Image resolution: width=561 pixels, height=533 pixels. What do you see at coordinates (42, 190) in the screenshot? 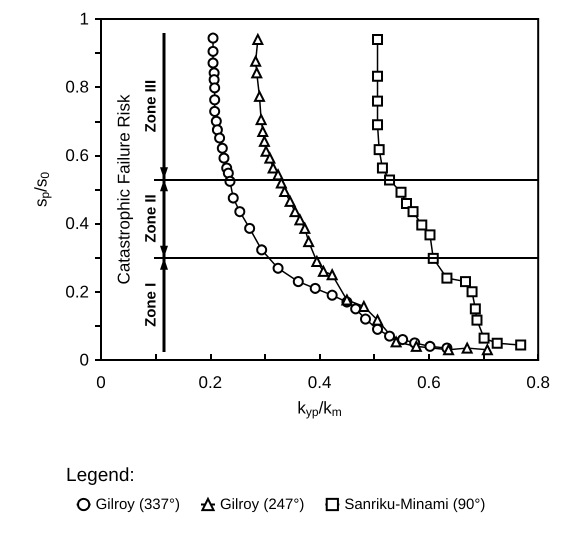
I see `y-axis-title: sp/s0` at bounding box center [42, 190].